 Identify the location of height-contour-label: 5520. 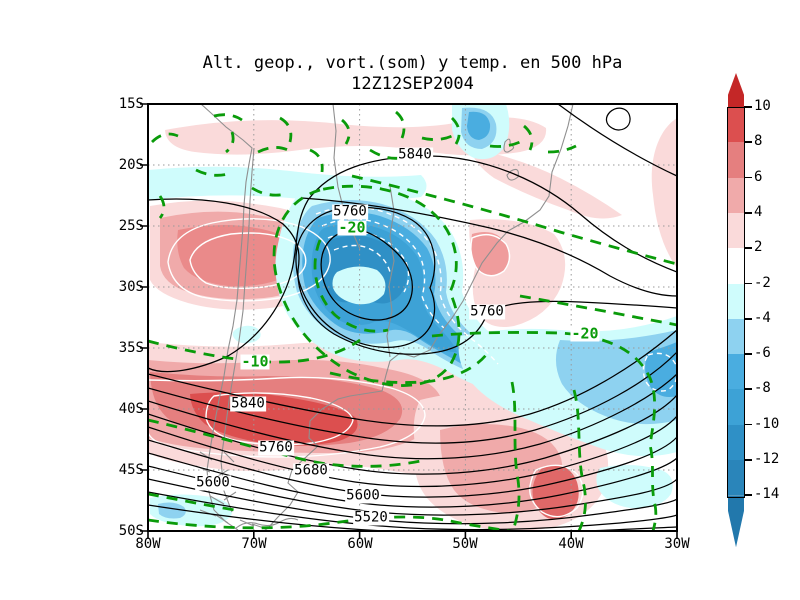
(371, 517).